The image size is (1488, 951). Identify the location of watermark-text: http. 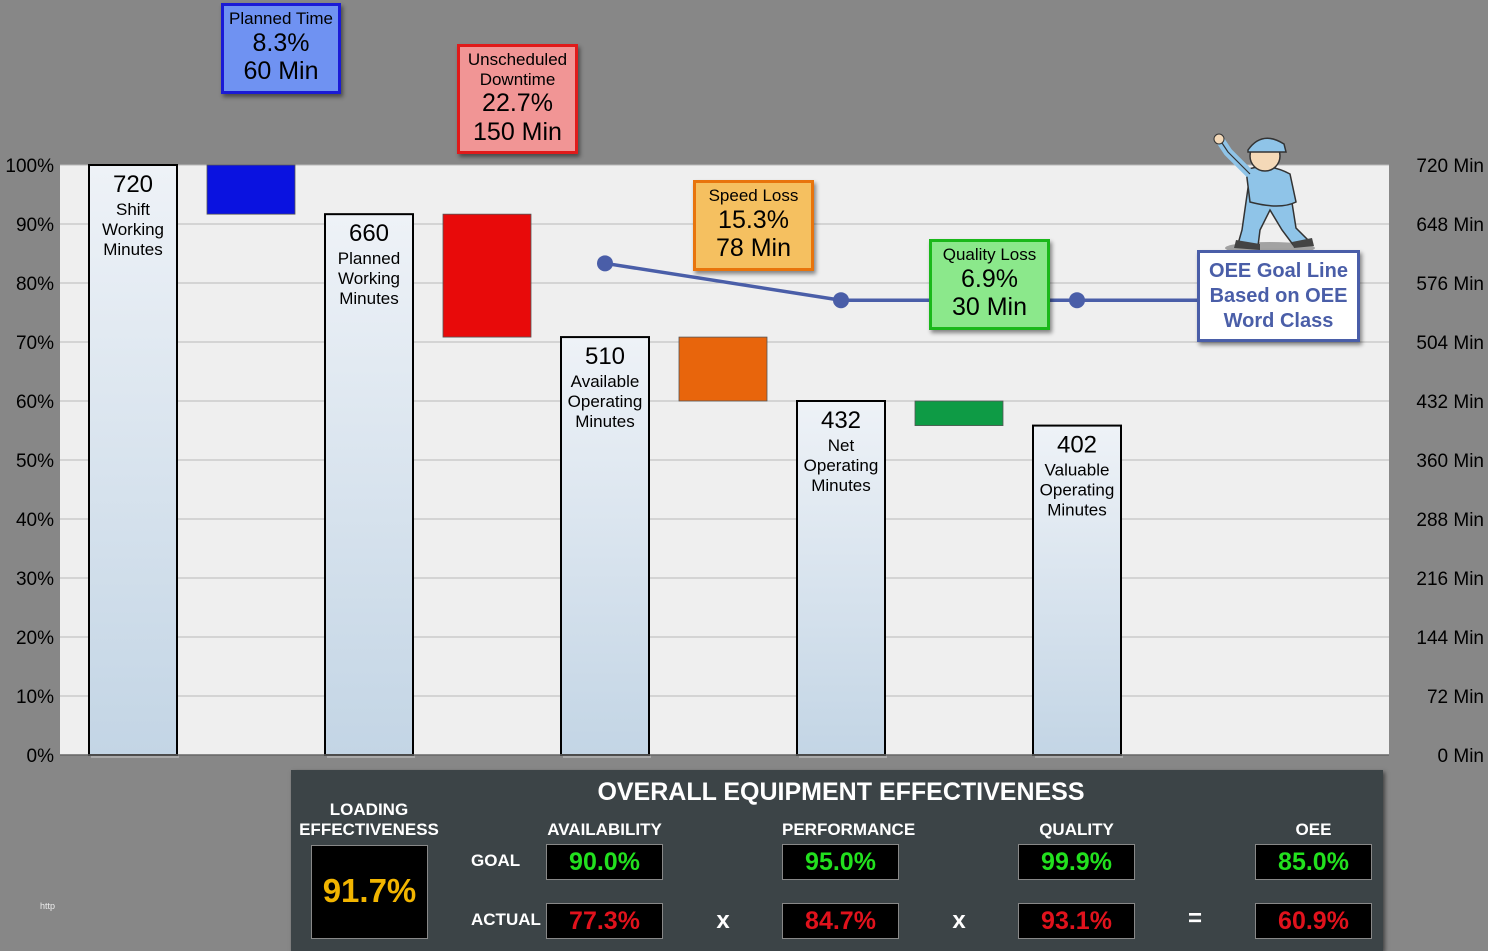
(48, 906).